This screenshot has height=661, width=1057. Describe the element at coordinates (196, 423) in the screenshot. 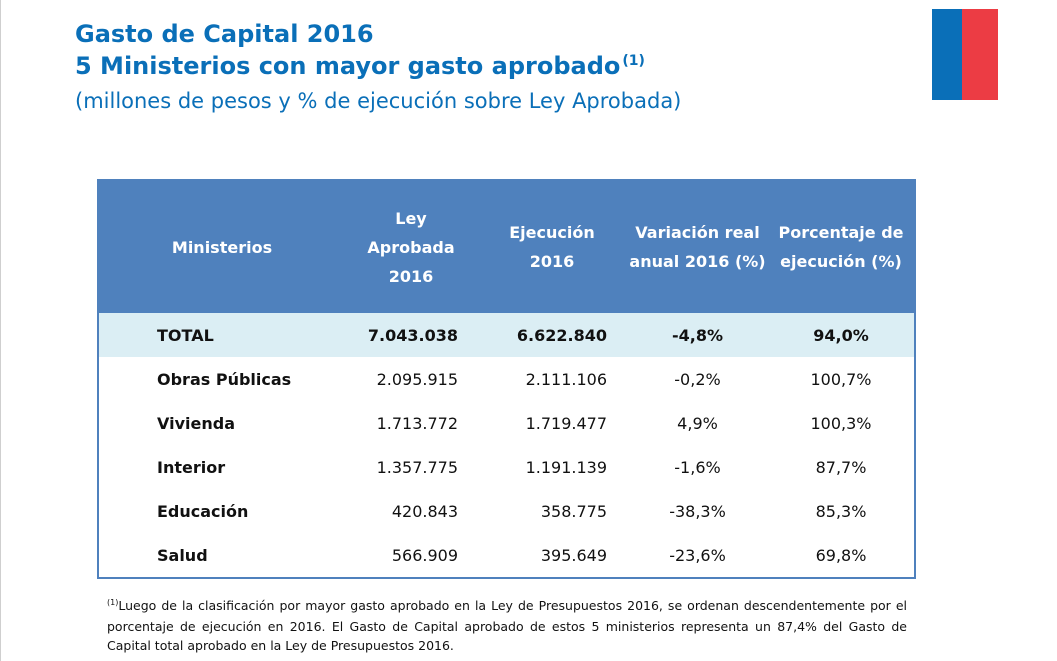

I see `cell-ministerio: Vivienda` at that location.